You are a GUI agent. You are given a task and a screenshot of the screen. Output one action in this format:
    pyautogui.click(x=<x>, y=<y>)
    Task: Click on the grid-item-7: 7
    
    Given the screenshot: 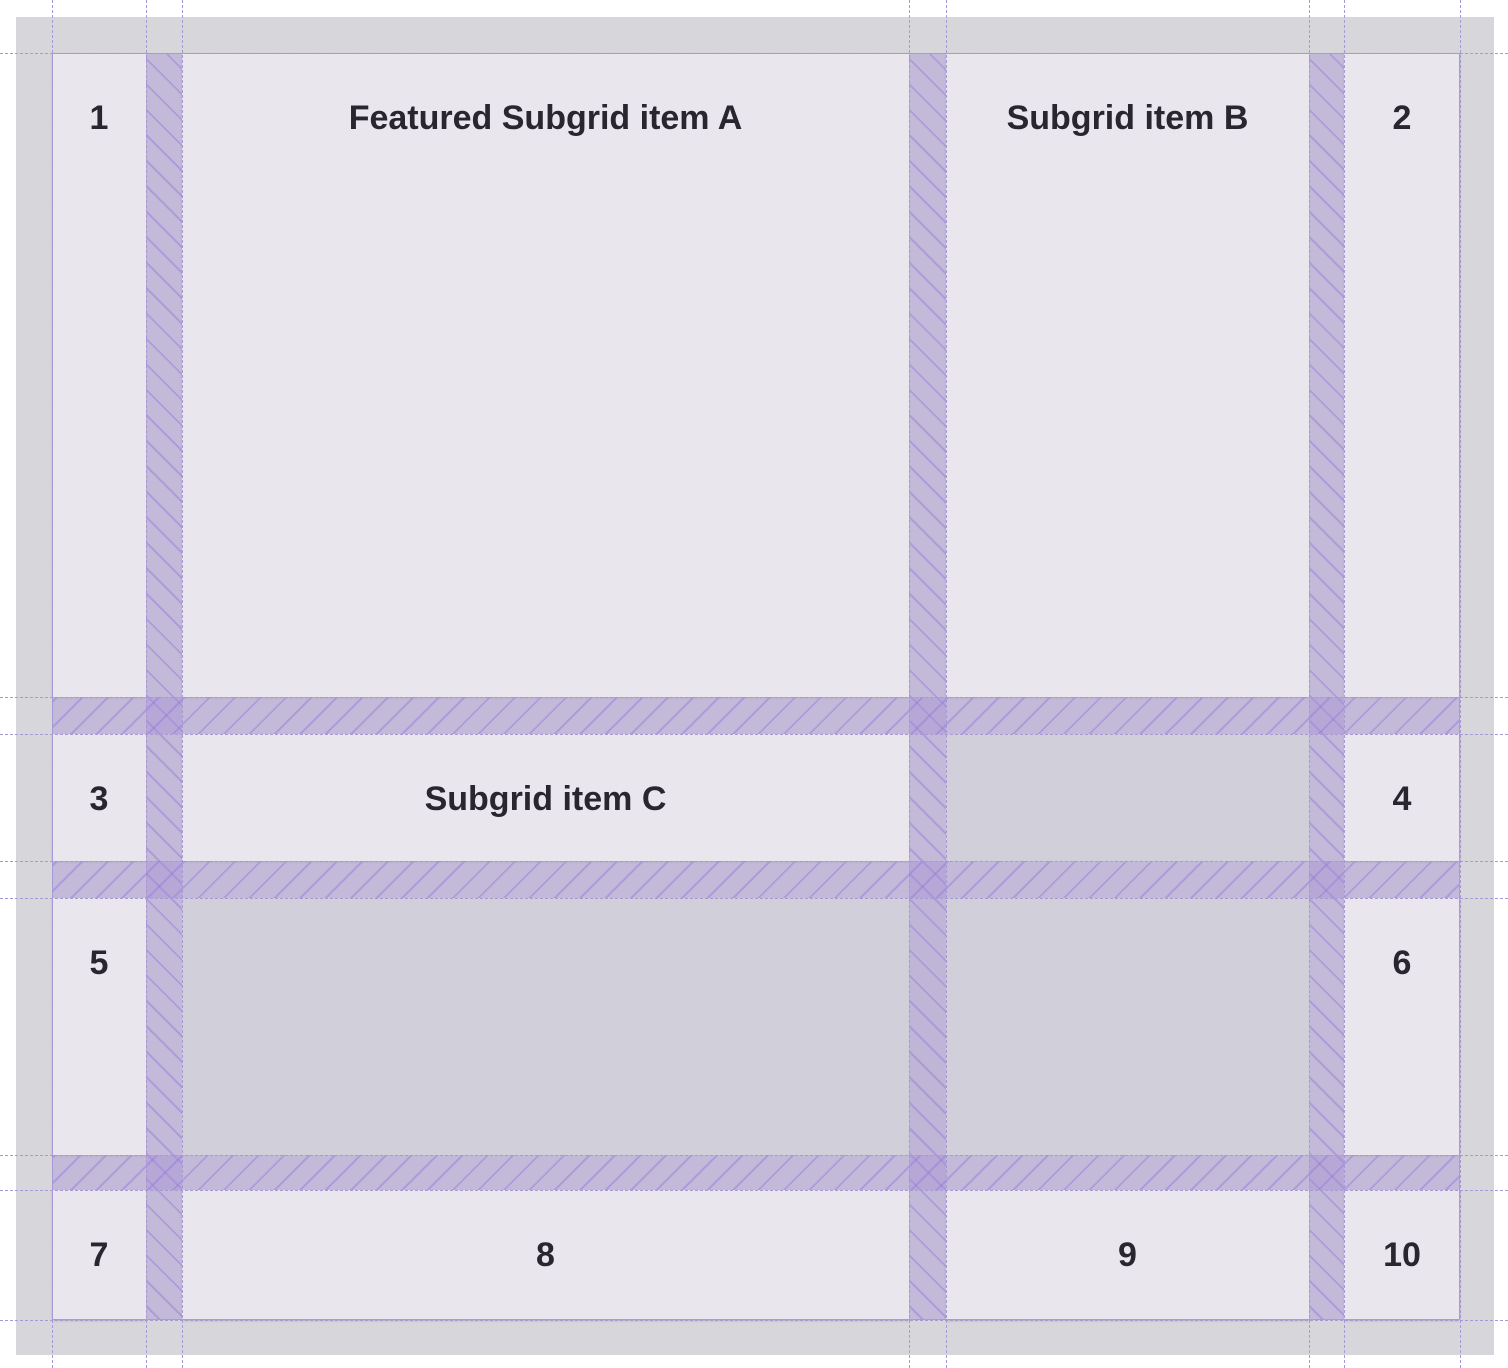 What is the action you would take?
    pyautogui.click(x=99, y=1255)
    